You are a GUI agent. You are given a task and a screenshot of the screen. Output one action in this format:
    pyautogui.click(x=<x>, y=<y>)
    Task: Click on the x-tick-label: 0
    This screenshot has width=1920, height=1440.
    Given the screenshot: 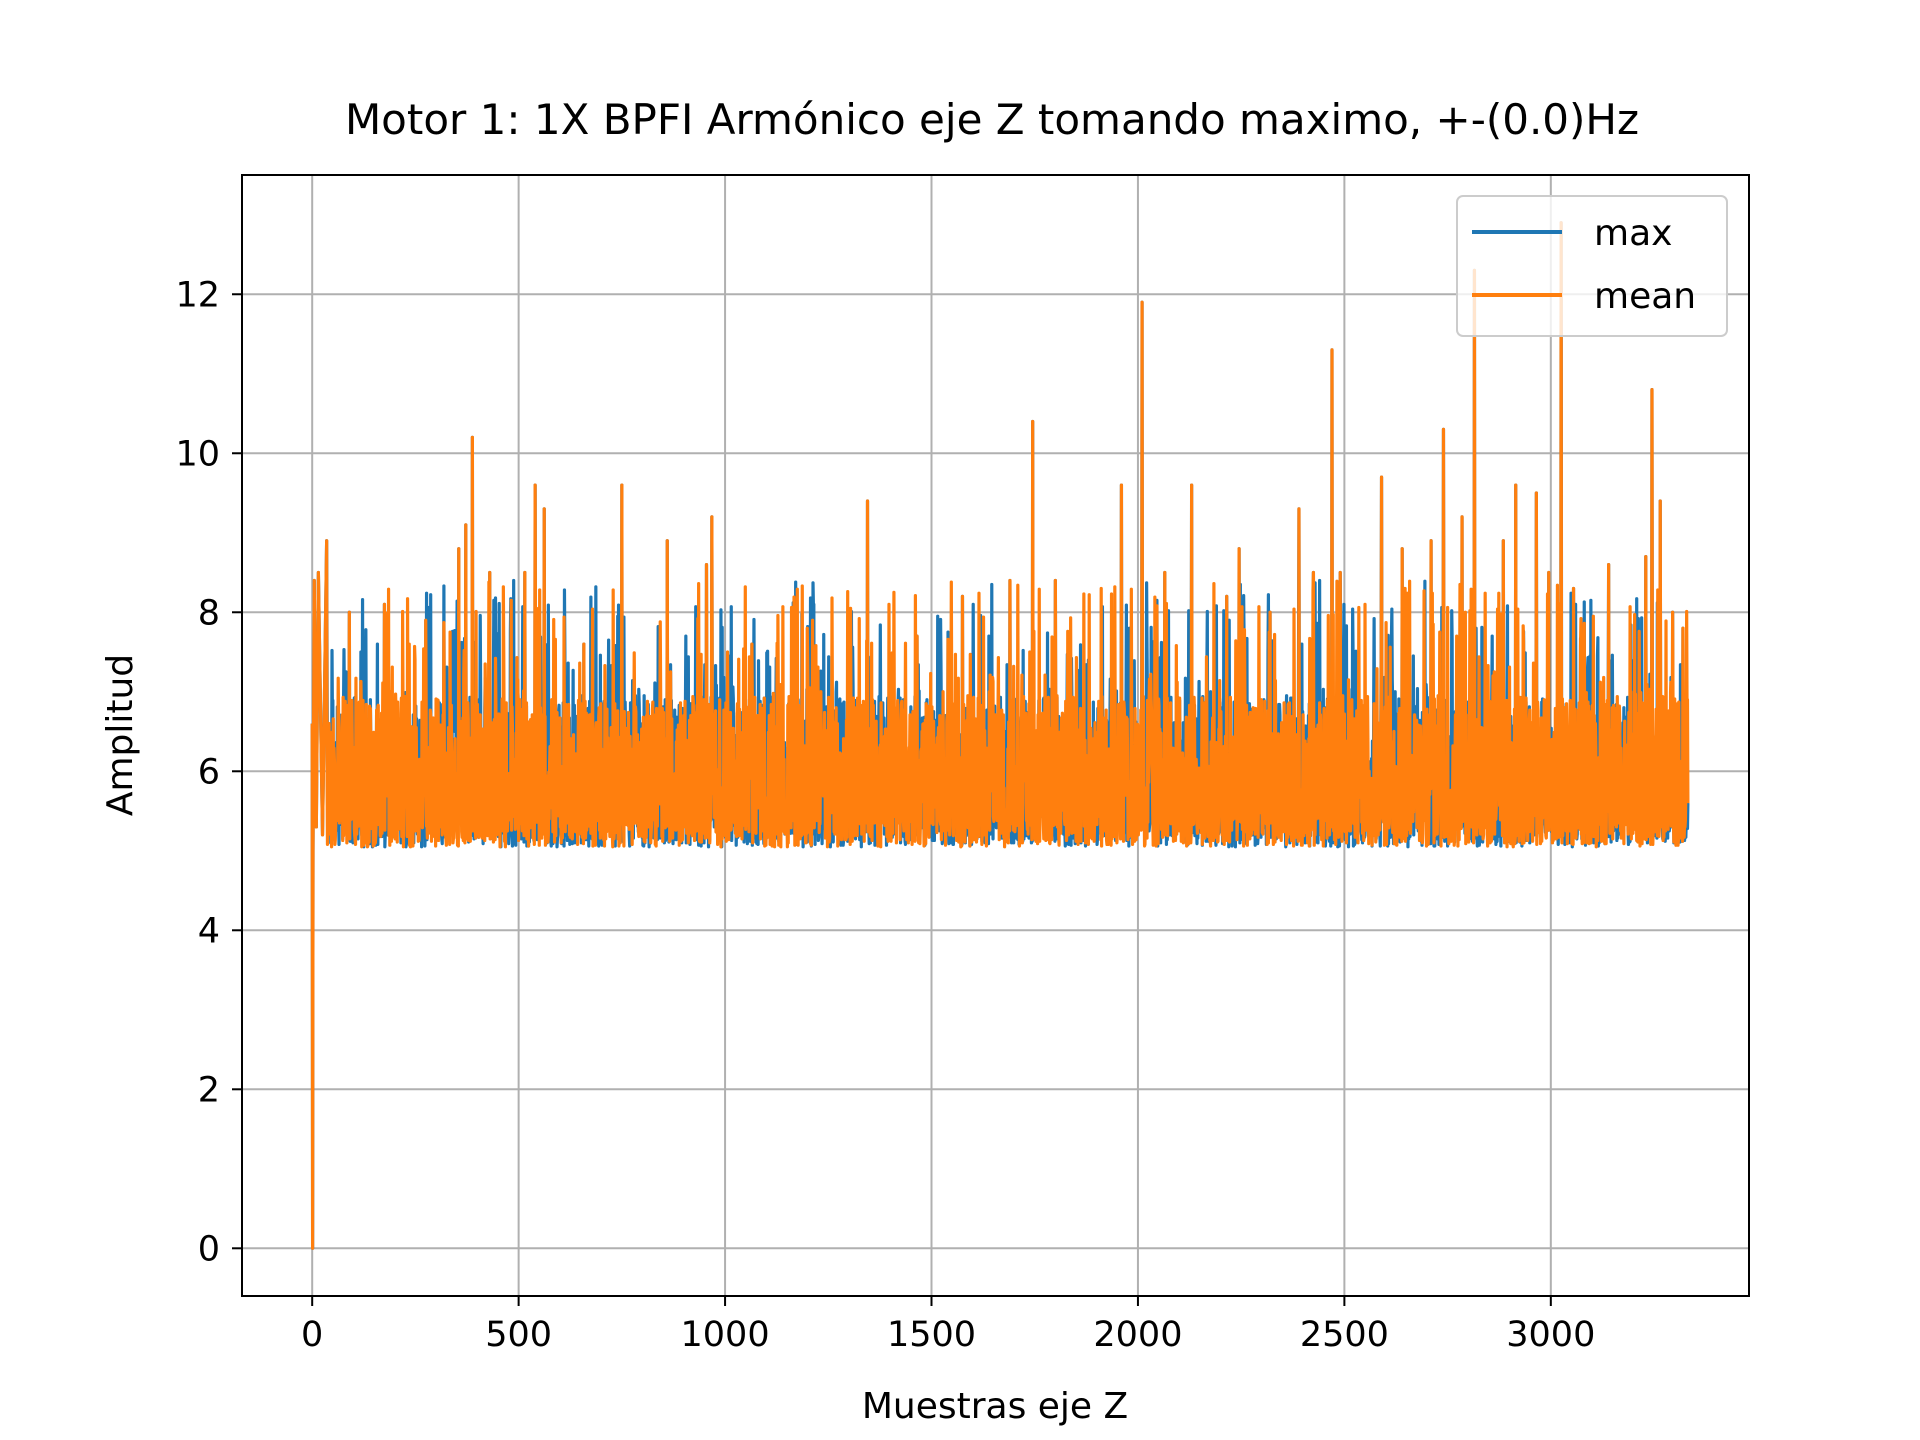 What is the action you would take?
    pyautogui.click(x=312, y=1335)
    